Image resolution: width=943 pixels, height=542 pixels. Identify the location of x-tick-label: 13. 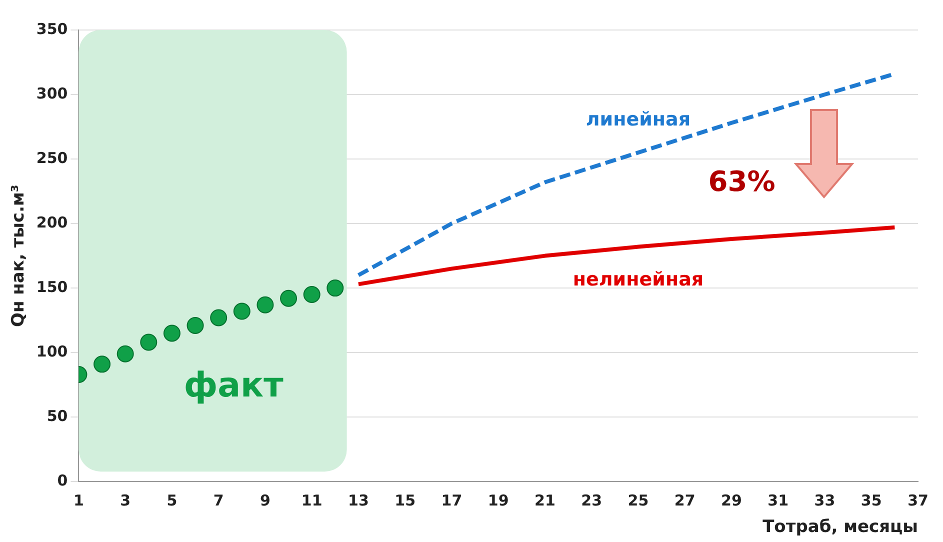
(358, 500).